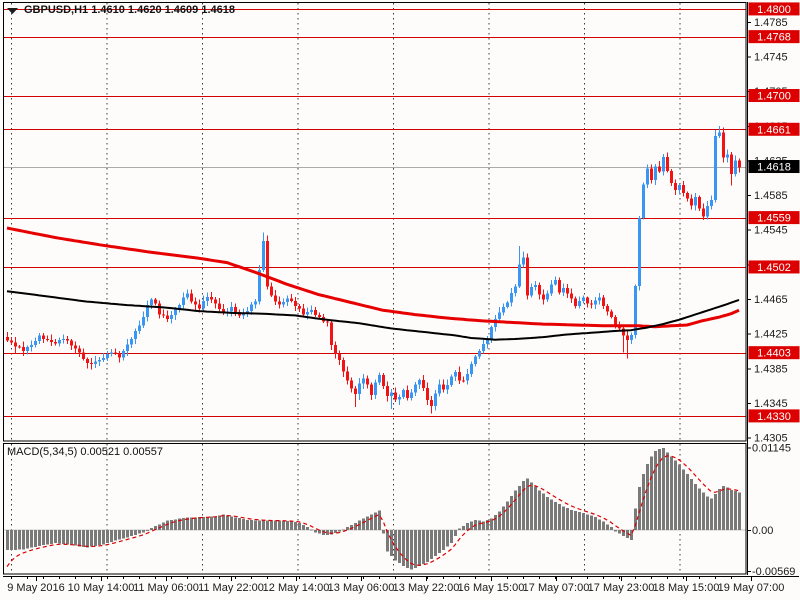 The height and width of the screenshot is (600, 800). What do you see at coordinates (12, 11) in the screenshot?
I see `symbol-dropdown-icon` at bounding box center [12, 11].